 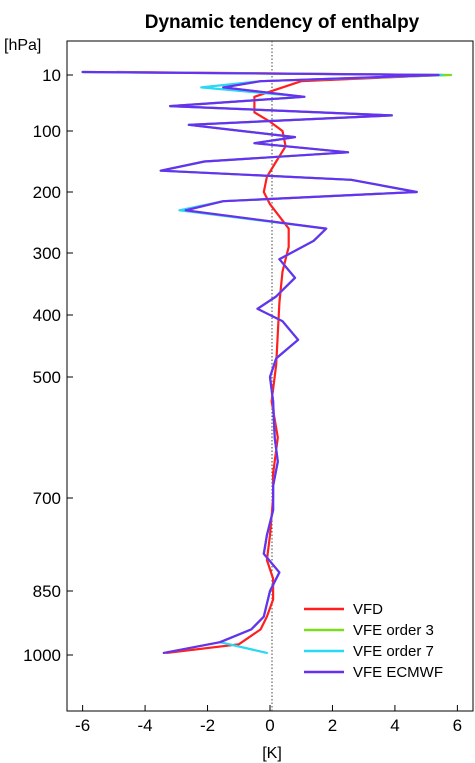 What do you see at coordinates (398, 672) in the screenshot?
I see `legend-label: VFE ECMWF` at bounding box center [398, 672].